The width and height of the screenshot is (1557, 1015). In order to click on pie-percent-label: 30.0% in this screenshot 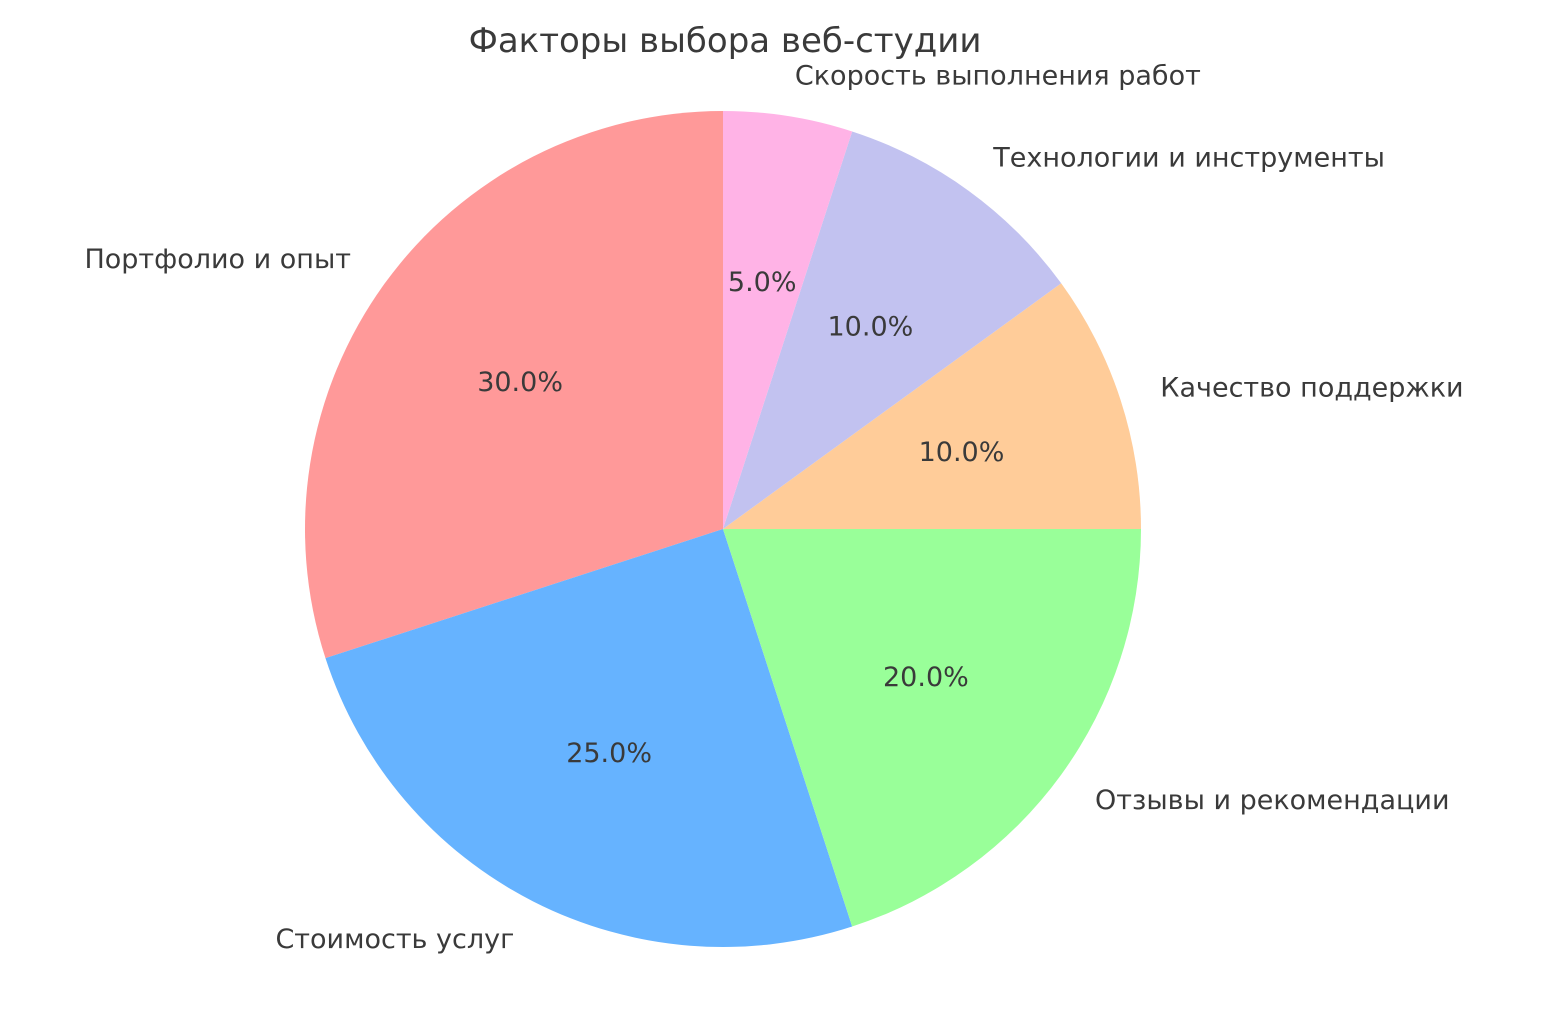, I will do `click(520, 382)`.